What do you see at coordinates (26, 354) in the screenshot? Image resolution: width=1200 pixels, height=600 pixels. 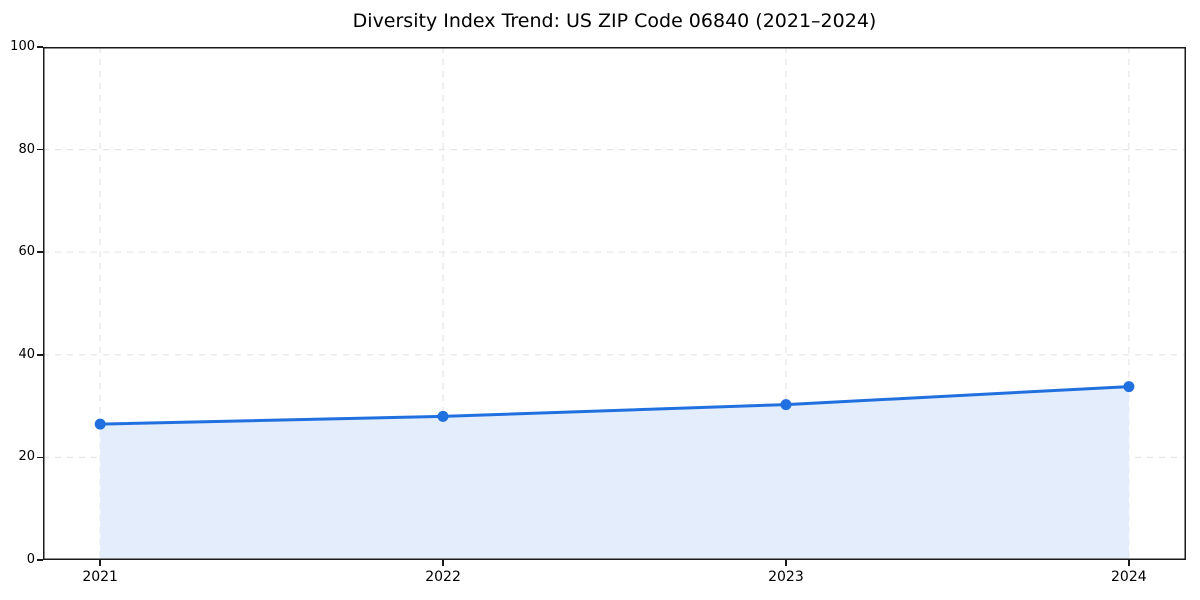 I see `y-tick-label: 40` at bounding box center [26, 354].